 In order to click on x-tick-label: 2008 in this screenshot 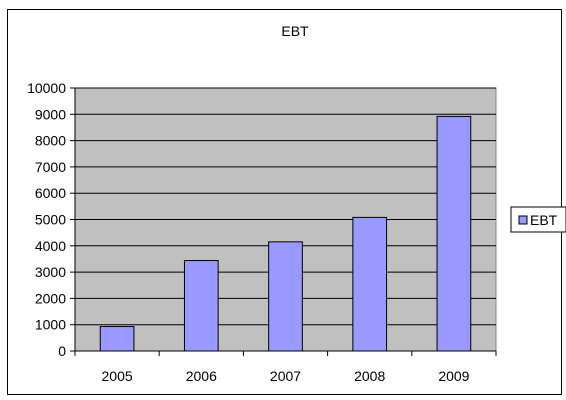, I will do `click(369, 376)`.